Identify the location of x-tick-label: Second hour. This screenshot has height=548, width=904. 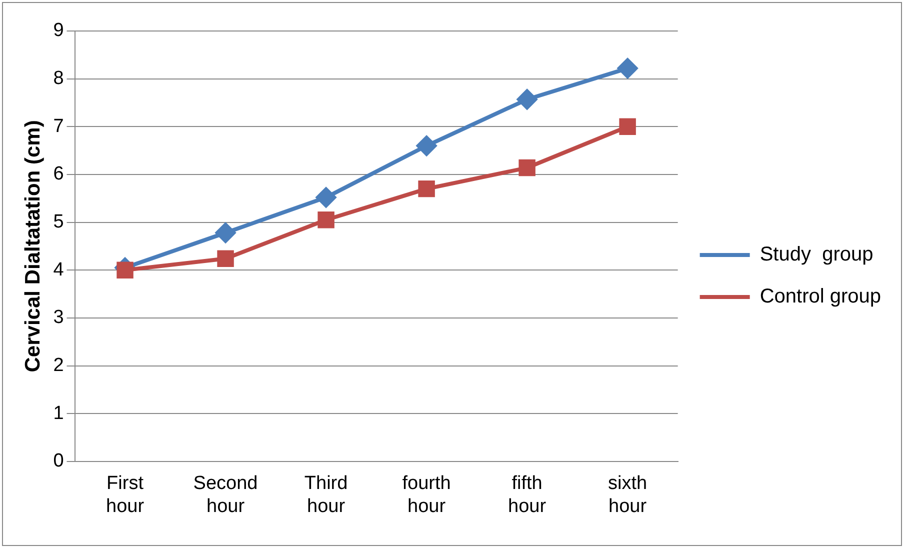
(225, 495).